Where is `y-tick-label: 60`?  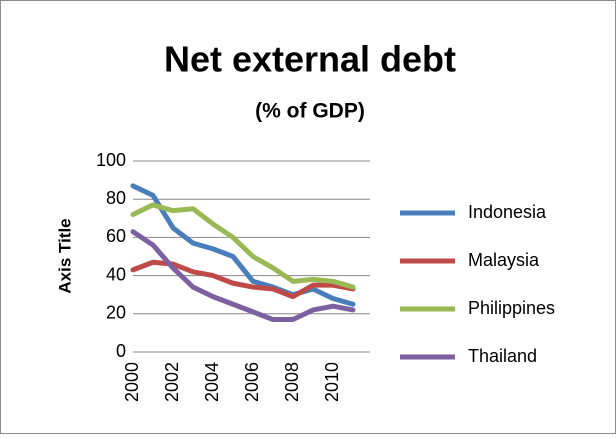 y-tick-label: 60 is located at coordinates (116, 236).